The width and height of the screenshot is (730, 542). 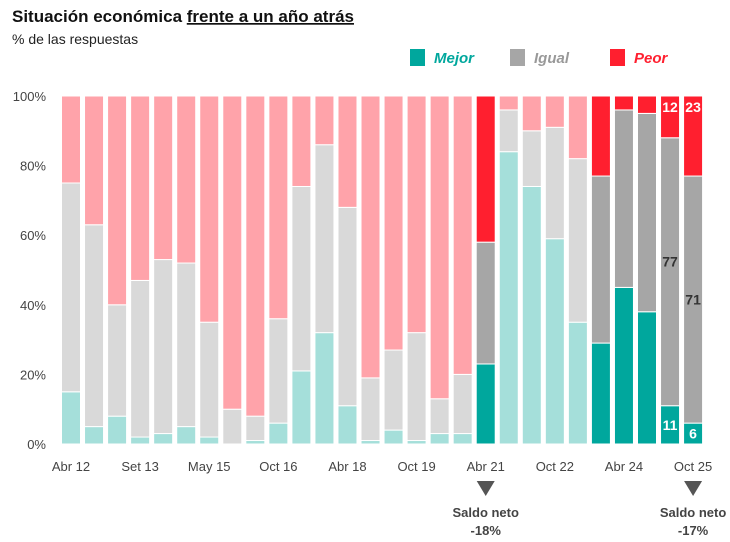 I want to click on y-tick-label: 20%, so click(x=33, y=374).